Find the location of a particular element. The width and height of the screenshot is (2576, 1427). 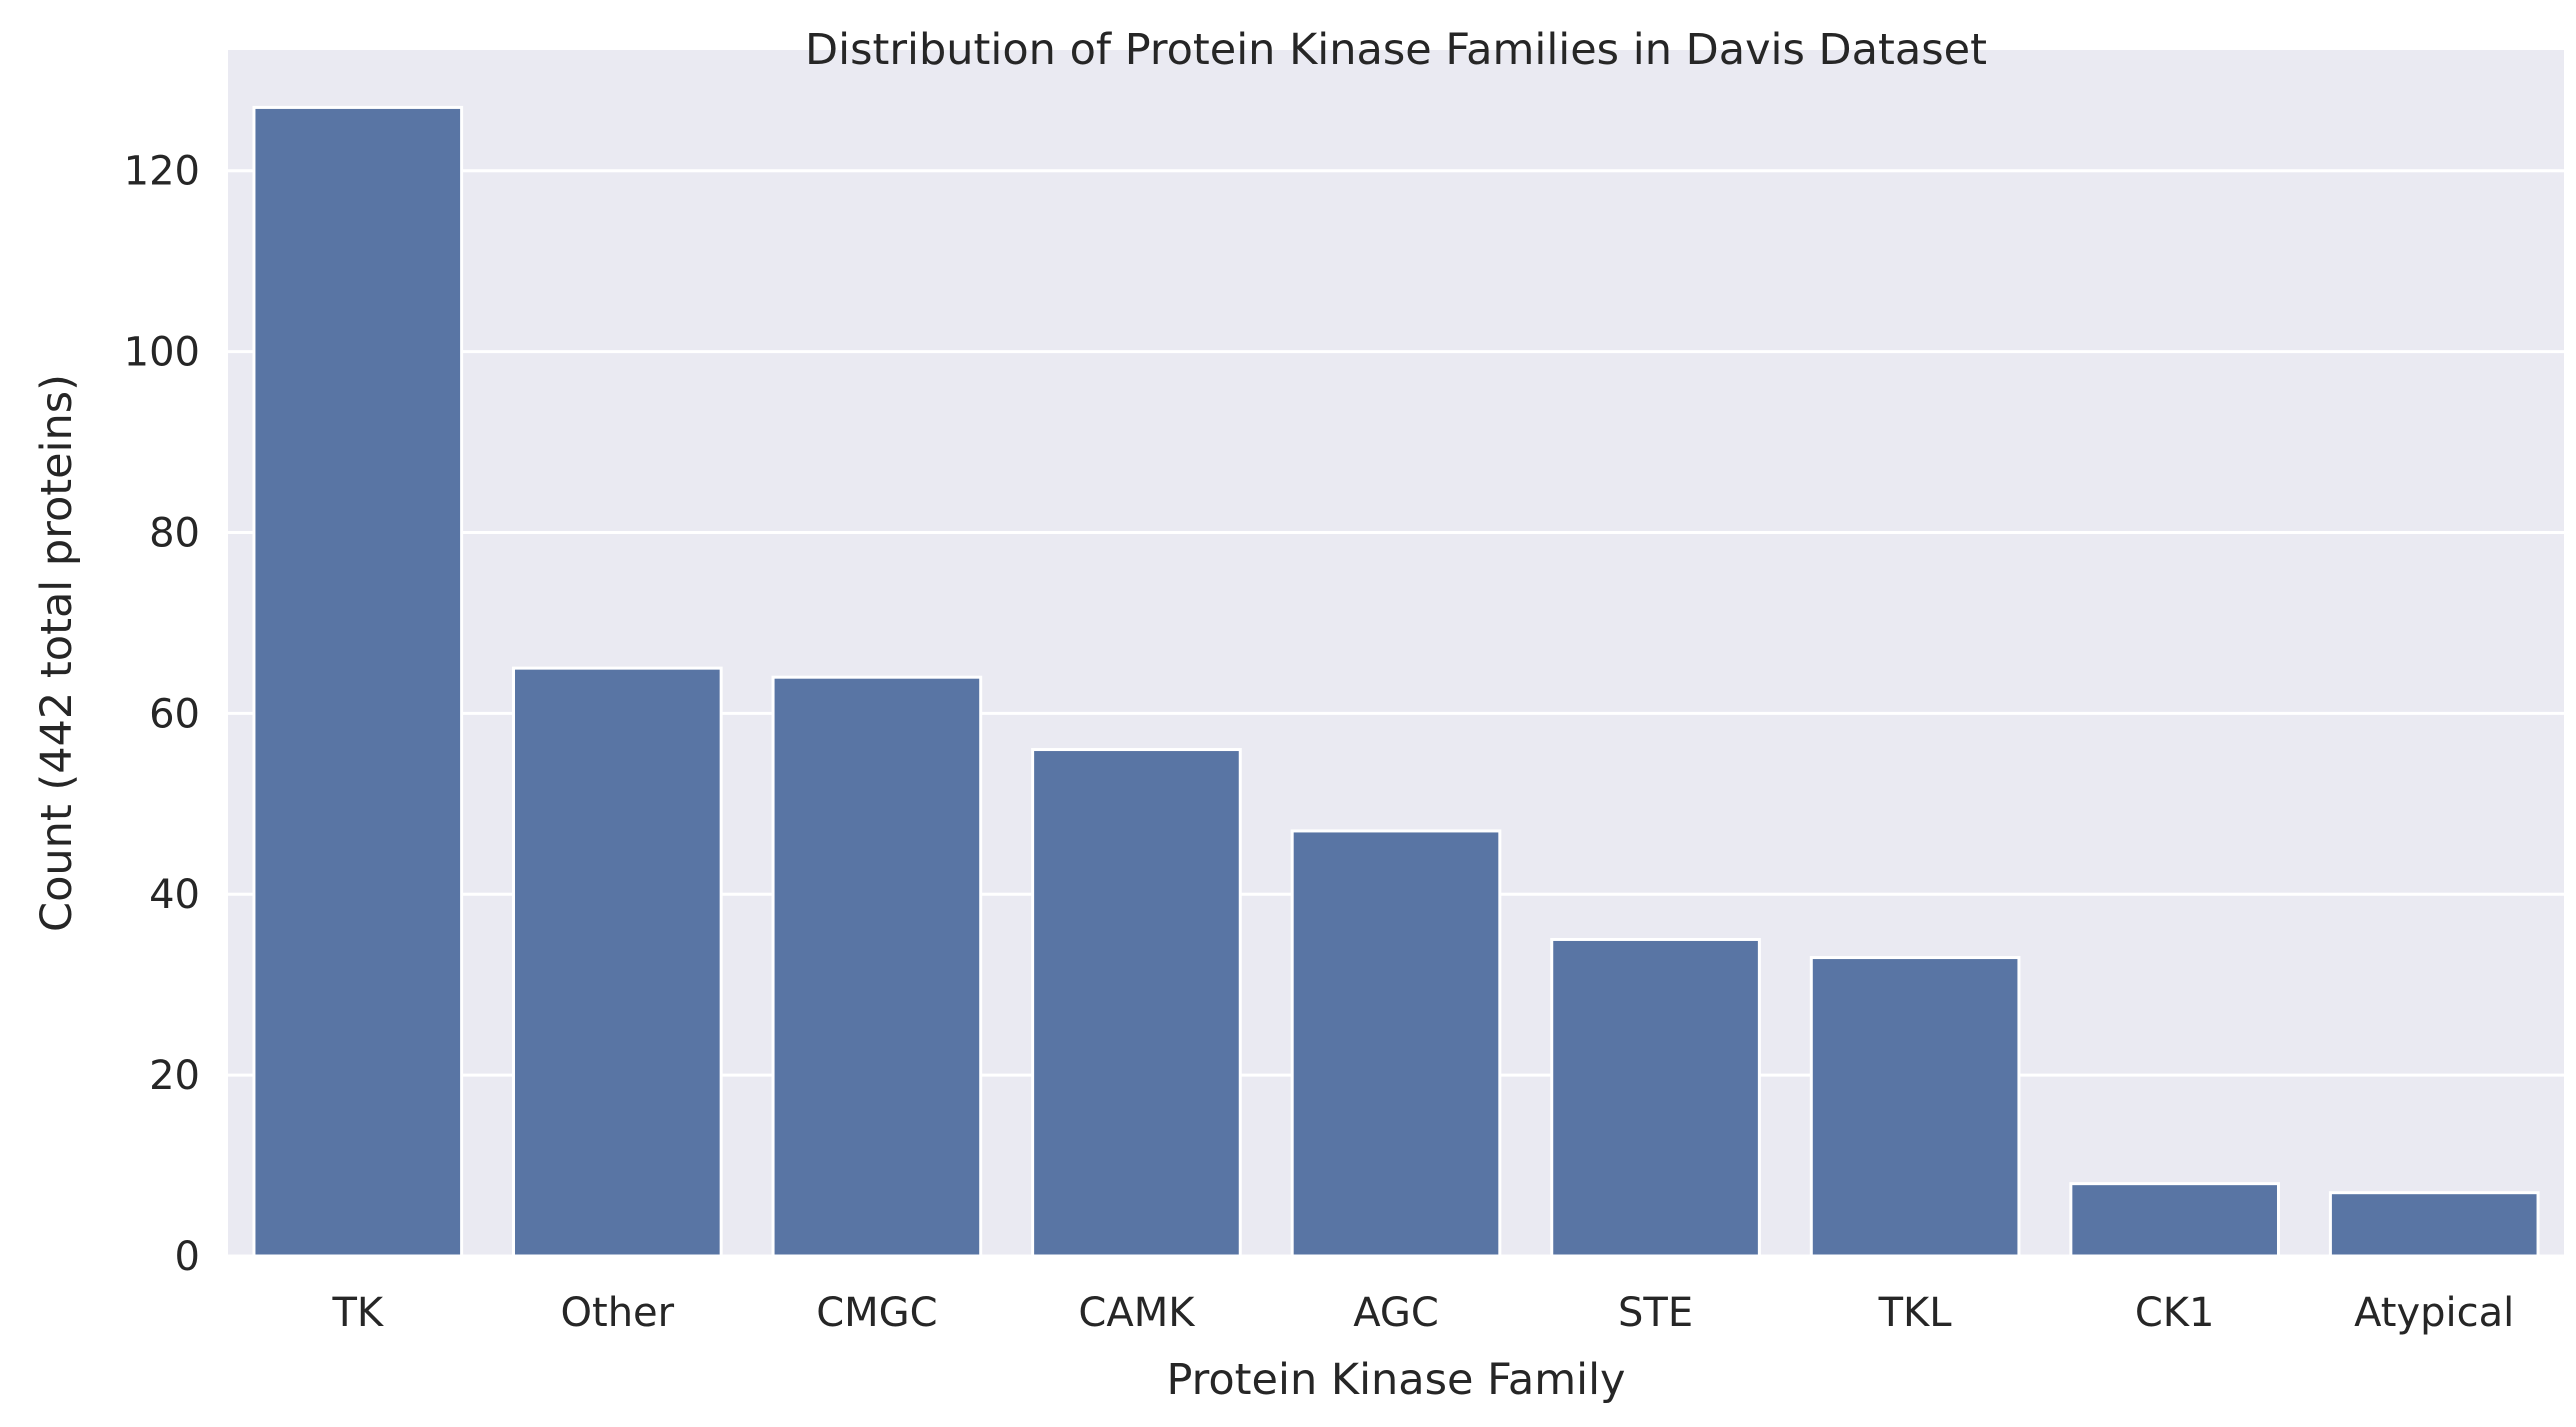

bar-other is located at coordinates (617, 962).